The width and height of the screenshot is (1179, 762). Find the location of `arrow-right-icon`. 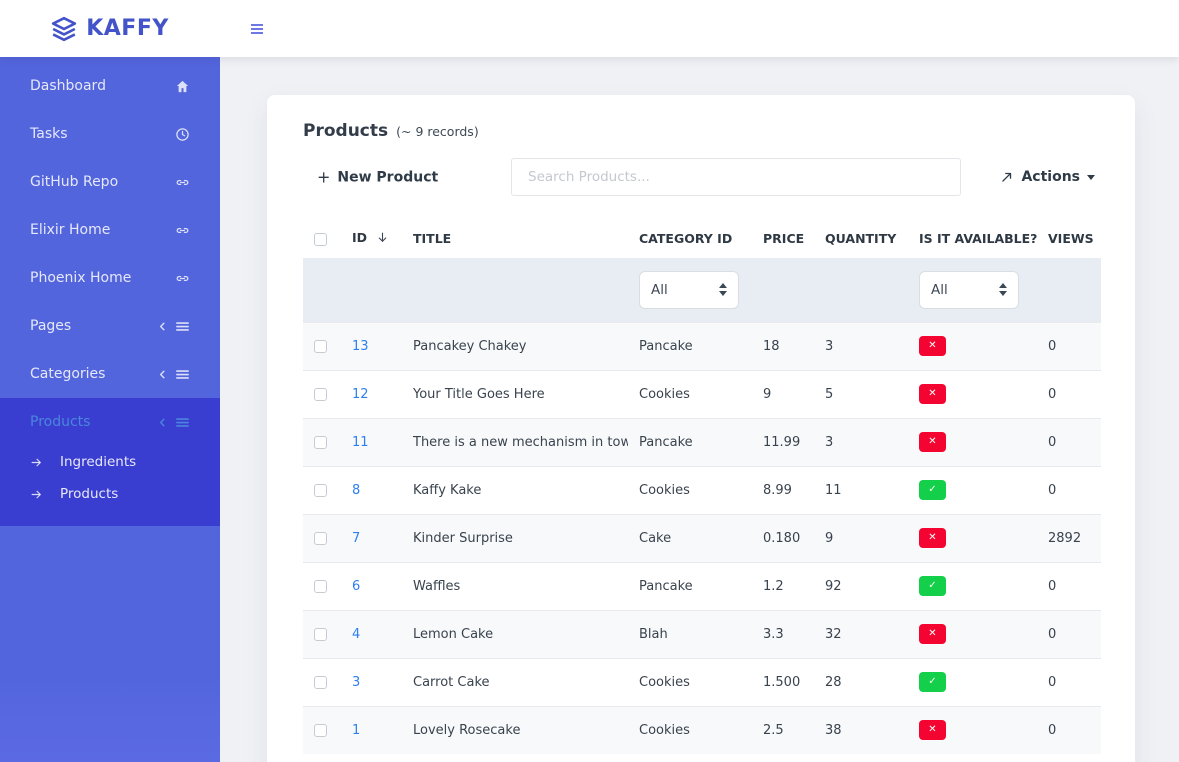

arrow-right-icon is located at coordinates (36, 494).